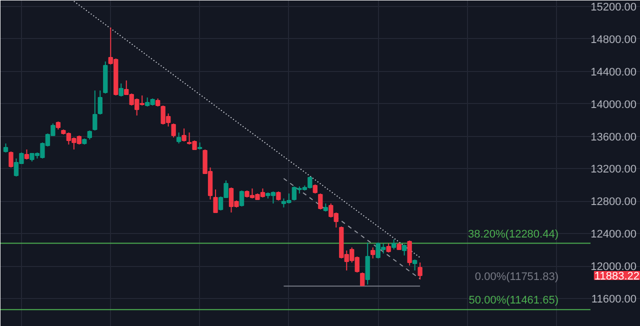 The image size is (640, 326). I want to click on y-tick-label: 15200.00, so click(613, 8).